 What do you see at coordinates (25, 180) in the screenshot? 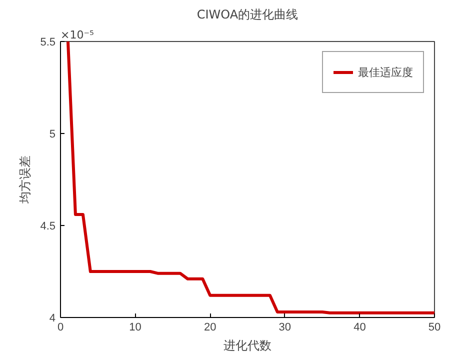
I see `y-axis-title: 均方误差` at bounding box center [25, 180].